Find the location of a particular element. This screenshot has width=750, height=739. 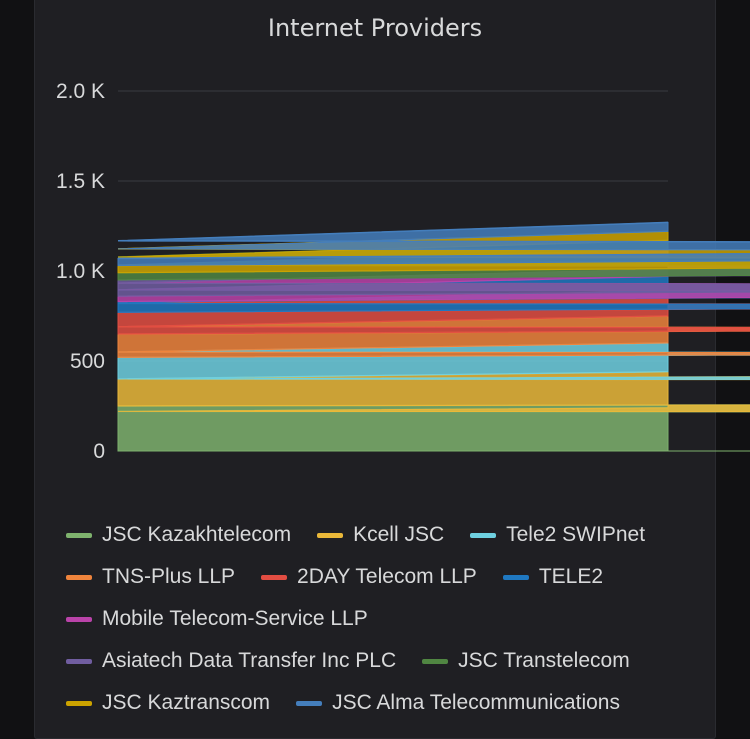

y-tick-label: 500 is located at coordinates (87, 361).